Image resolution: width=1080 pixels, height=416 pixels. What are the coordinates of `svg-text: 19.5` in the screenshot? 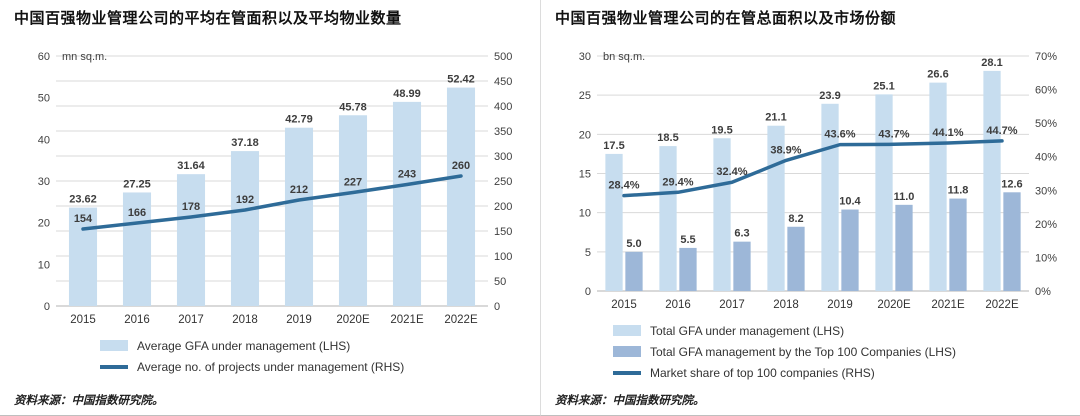 It's located at (721, 130).